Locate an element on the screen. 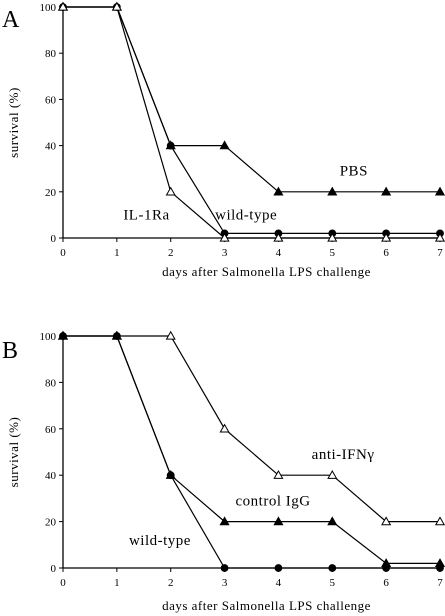 The width and height of the screenshot is (445, 616). panel-2-annotation-1: anti-IFNγ is located at coordinates (343, 455).